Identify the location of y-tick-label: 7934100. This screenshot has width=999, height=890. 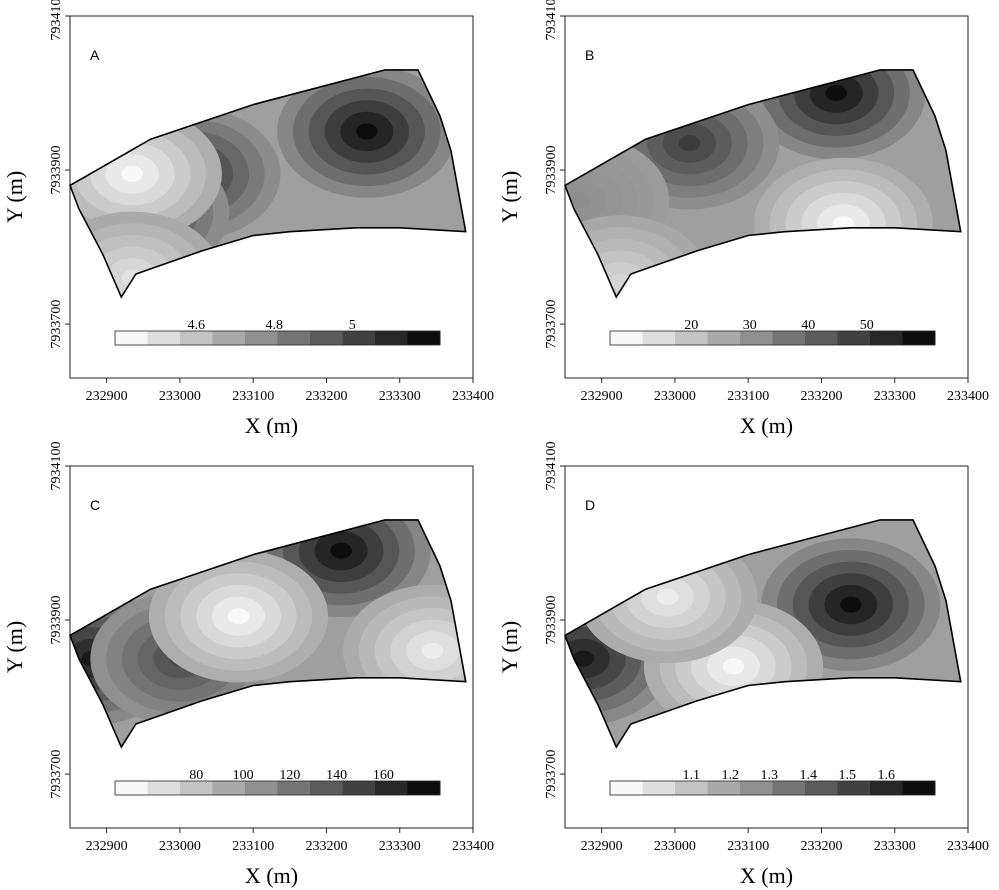
(551, 20).